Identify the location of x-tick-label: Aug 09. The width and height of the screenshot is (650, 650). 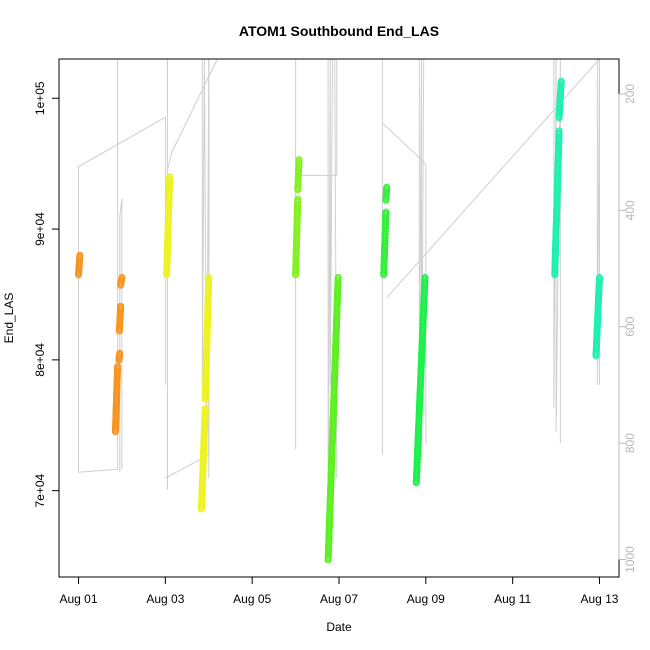
(426, 599).